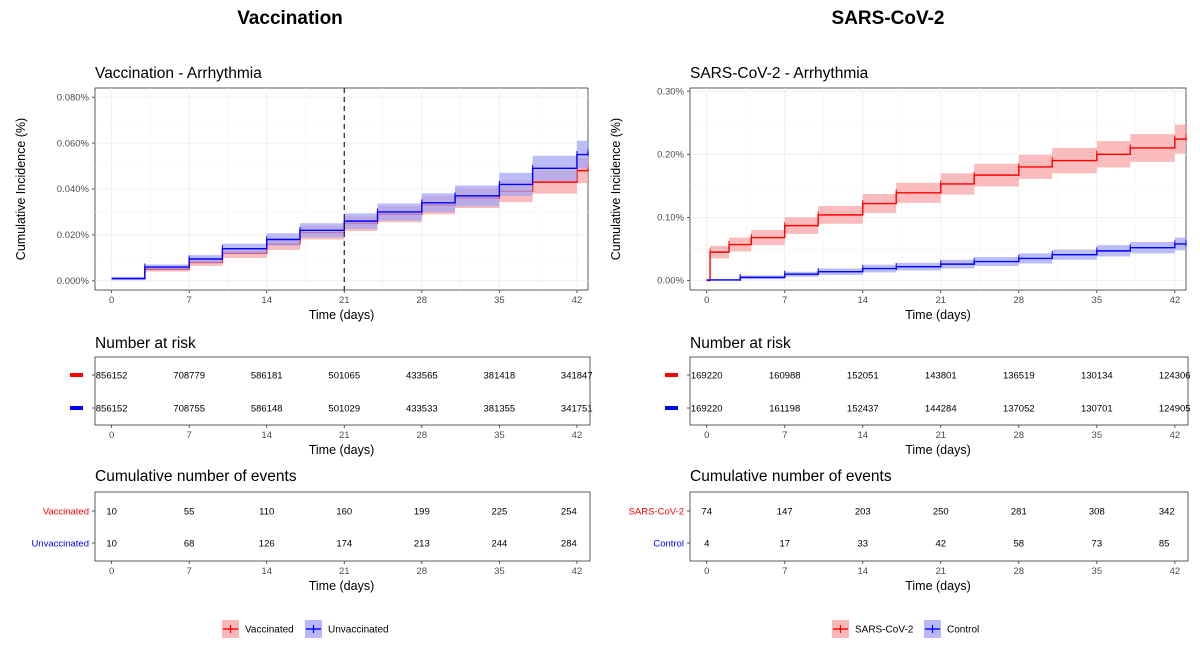 This screenshot has width=1200, height=655. What do you see at coordinates (1019, 511) in the screenshot?
I see `table-cell: 281` at bounding box center [1019, 511].